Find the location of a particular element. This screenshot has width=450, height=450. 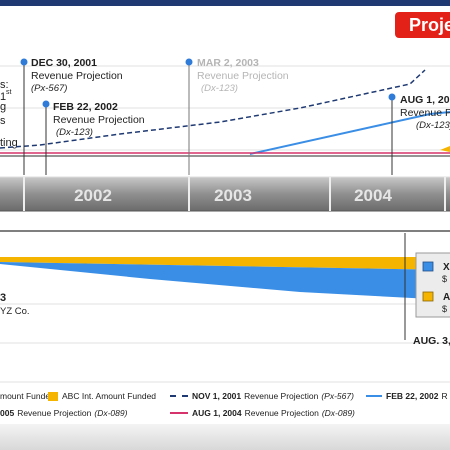

year-label-2004: 2004 is located at coordinates (373, 195).